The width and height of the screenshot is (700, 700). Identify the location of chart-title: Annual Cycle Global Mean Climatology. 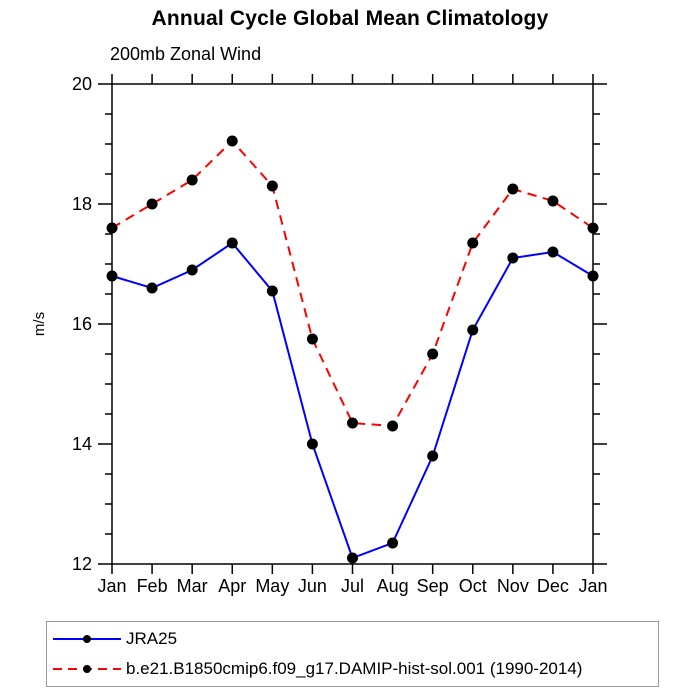
(350, 18).